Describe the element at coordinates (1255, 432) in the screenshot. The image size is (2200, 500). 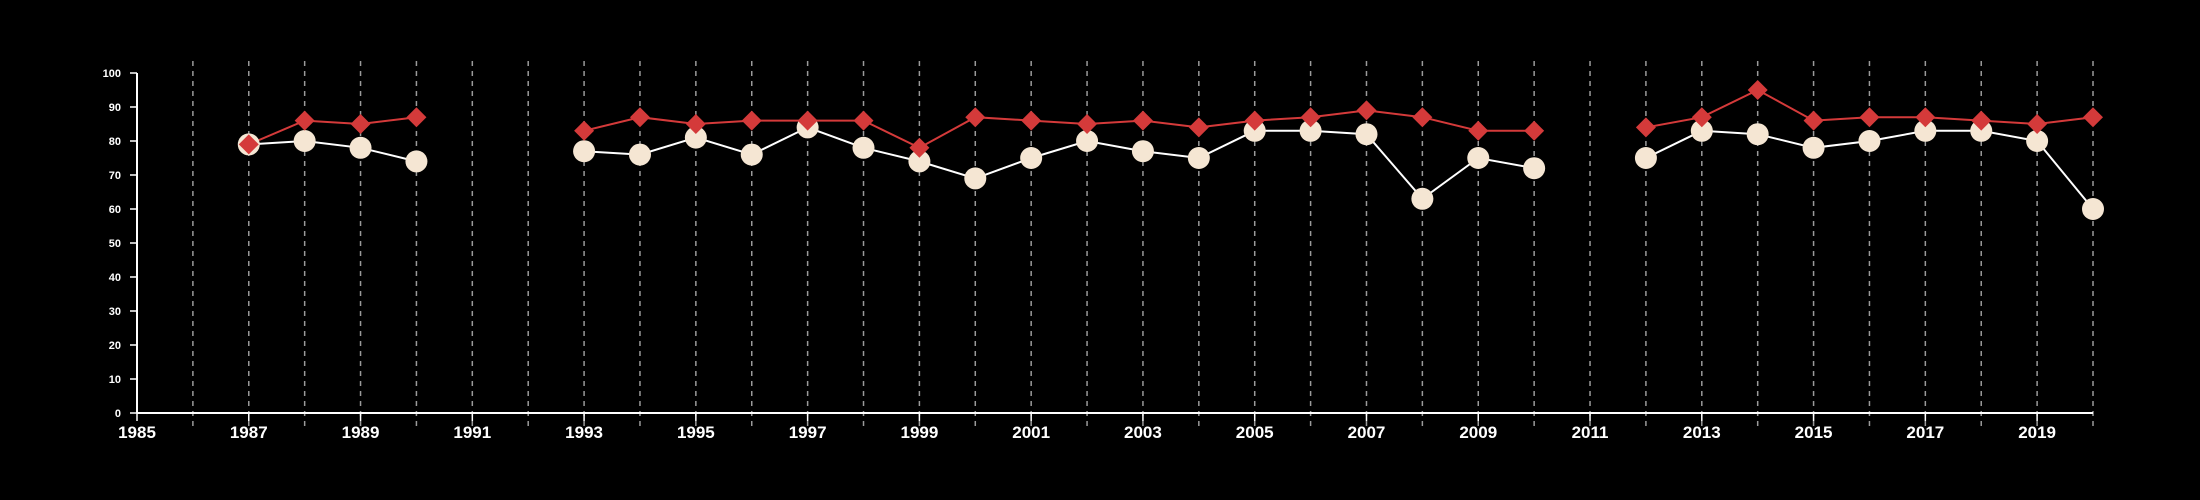
I see `x-tick-label: 2005` at that location.